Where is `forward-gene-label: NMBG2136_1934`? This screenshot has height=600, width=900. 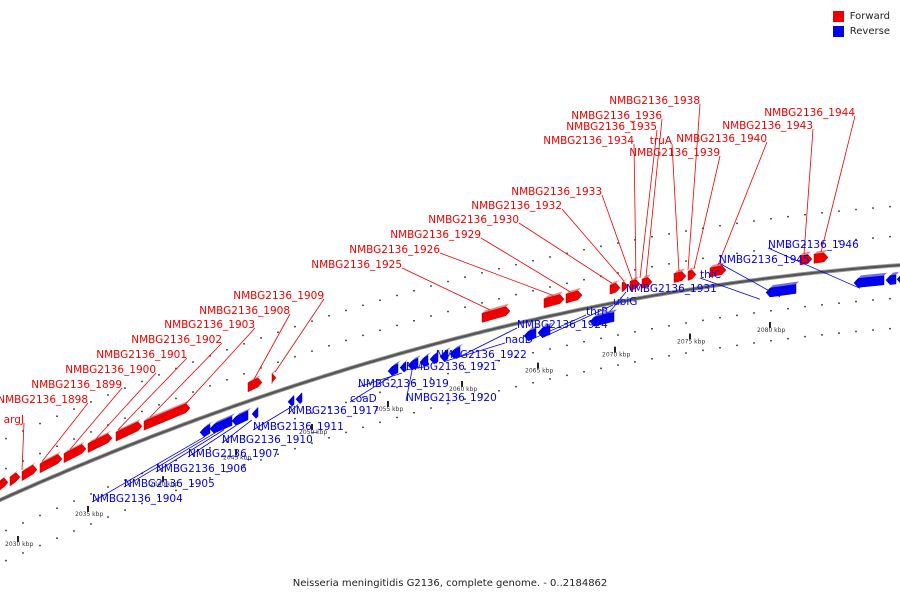
forward-gene-label: NMBG2136_1934 is located at coordinates (588, 141).